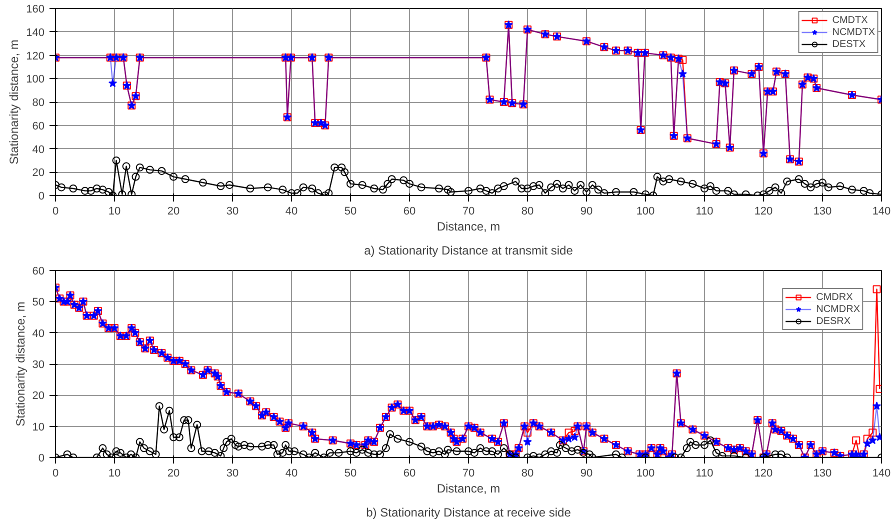 Image resolution: width=891 pixels, height=524 pixels. I want to click on legend-label: CMDTX, so click(850, 20).